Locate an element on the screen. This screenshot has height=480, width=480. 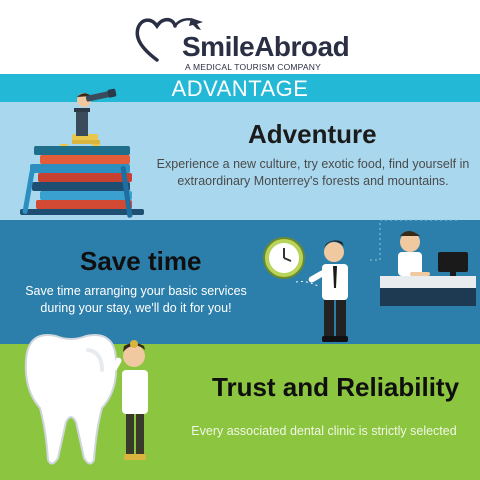
office-desk-illustration is located at coordinates (423, 262).